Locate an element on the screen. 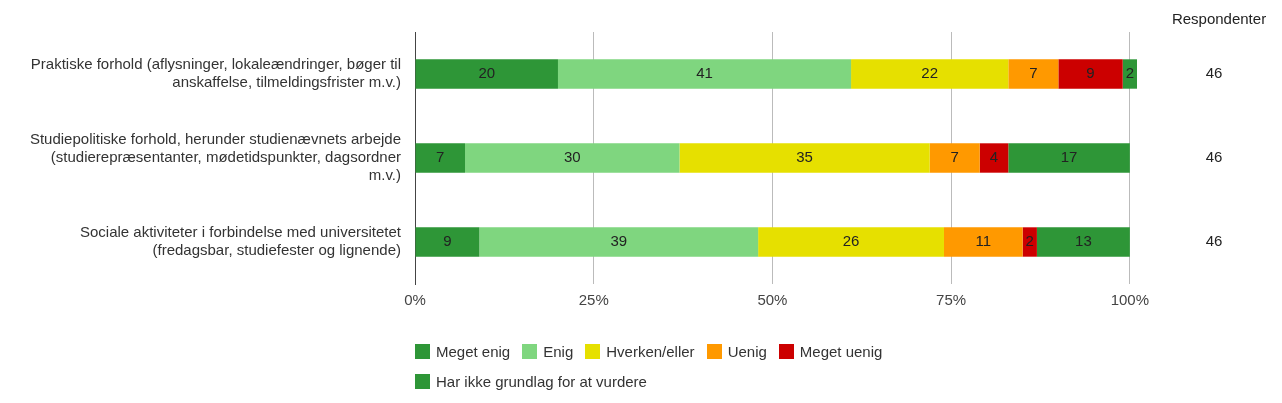 The height and width of the screenshot is (403, 1282). data-label: 39 is located at coordinates (619, 241).